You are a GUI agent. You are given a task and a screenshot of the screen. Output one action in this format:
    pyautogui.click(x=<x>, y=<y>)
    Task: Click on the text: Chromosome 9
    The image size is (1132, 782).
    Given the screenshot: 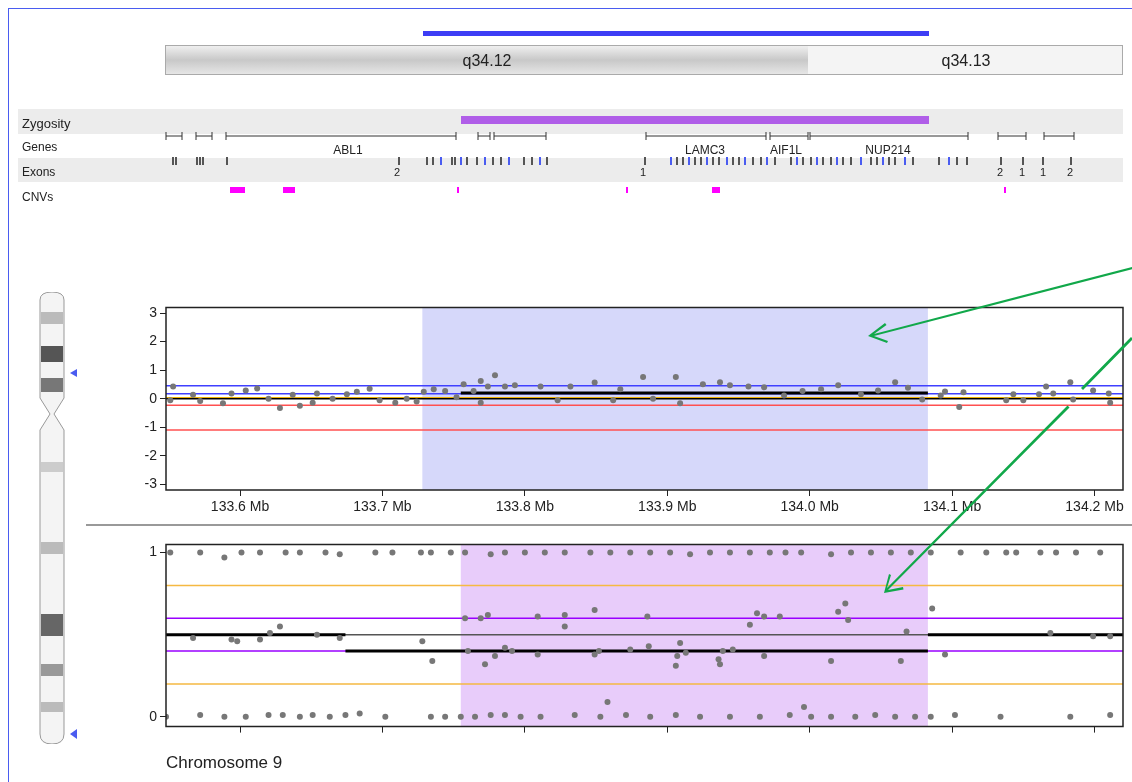 What is the action you would take?
    pyautogui.click(x=224, y=762)
    